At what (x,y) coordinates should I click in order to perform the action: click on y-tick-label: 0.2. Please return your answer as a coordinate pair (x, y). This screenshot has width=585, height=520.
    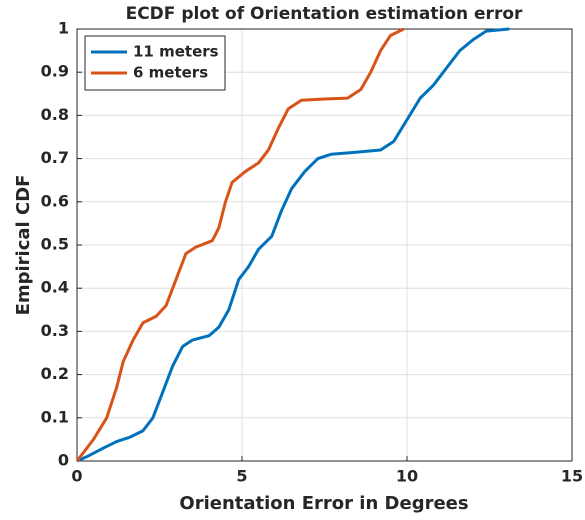
    Looking at the image, I should click on (55, 373).